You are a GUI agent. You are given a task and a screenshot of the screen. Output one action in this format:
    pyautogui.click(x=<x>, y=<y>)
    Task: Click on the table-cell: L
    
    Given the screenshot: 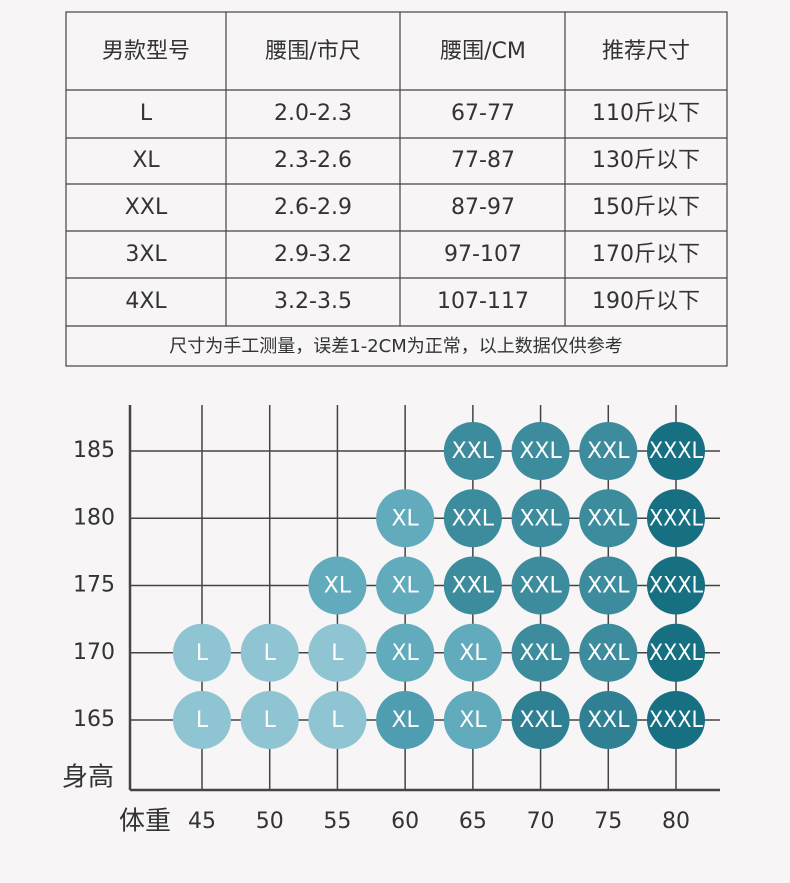 What is the action you would take?
    pyautogui.click(x=146, y=113)
    